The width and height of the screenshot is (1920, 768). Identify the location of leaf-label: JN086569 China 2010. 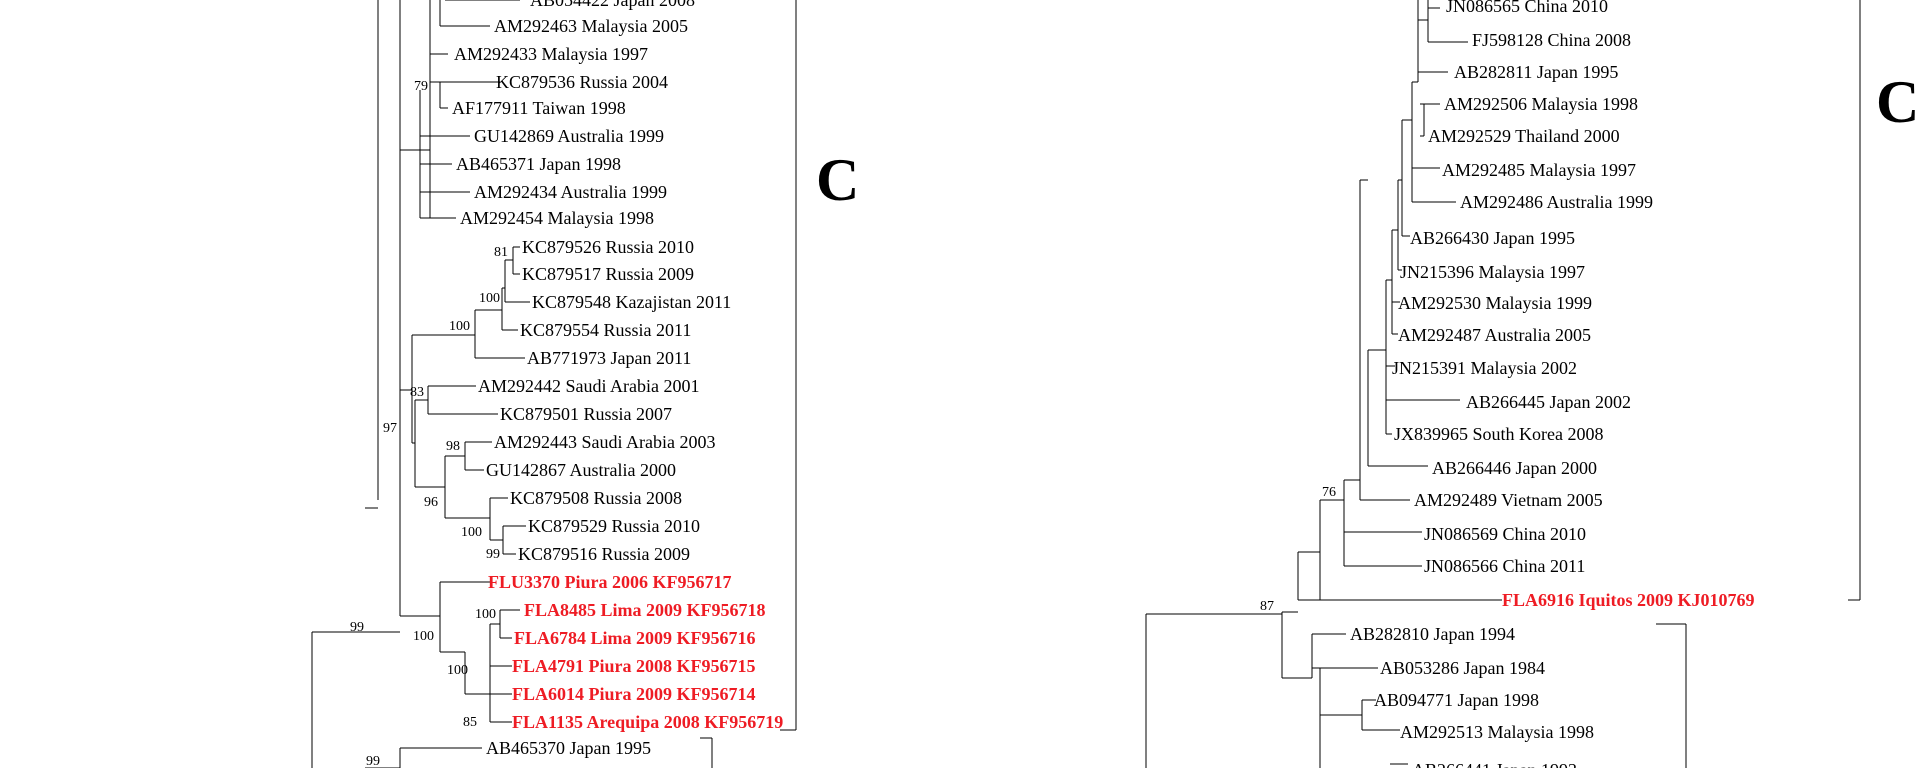
(1505, 534).